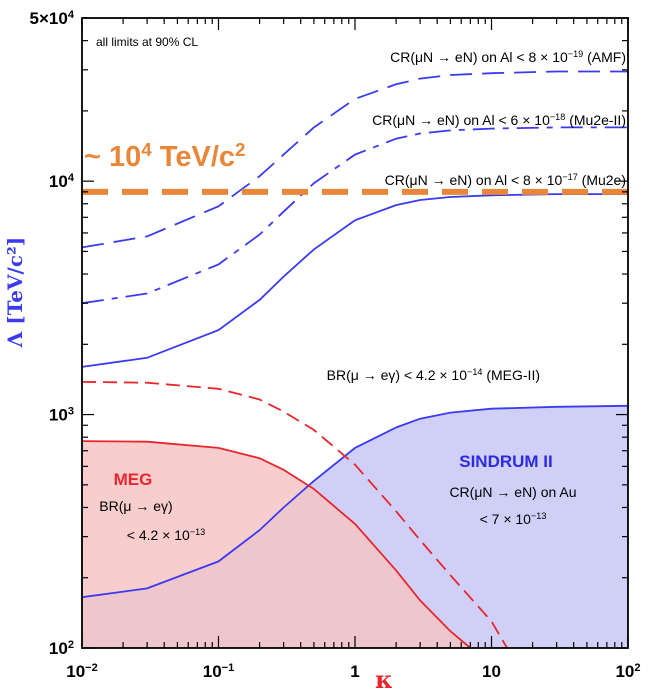  Describe the element at coordinates (506, 461) in the screenshot. I see `region-label-sindrum: SINDRUM II` at that location.